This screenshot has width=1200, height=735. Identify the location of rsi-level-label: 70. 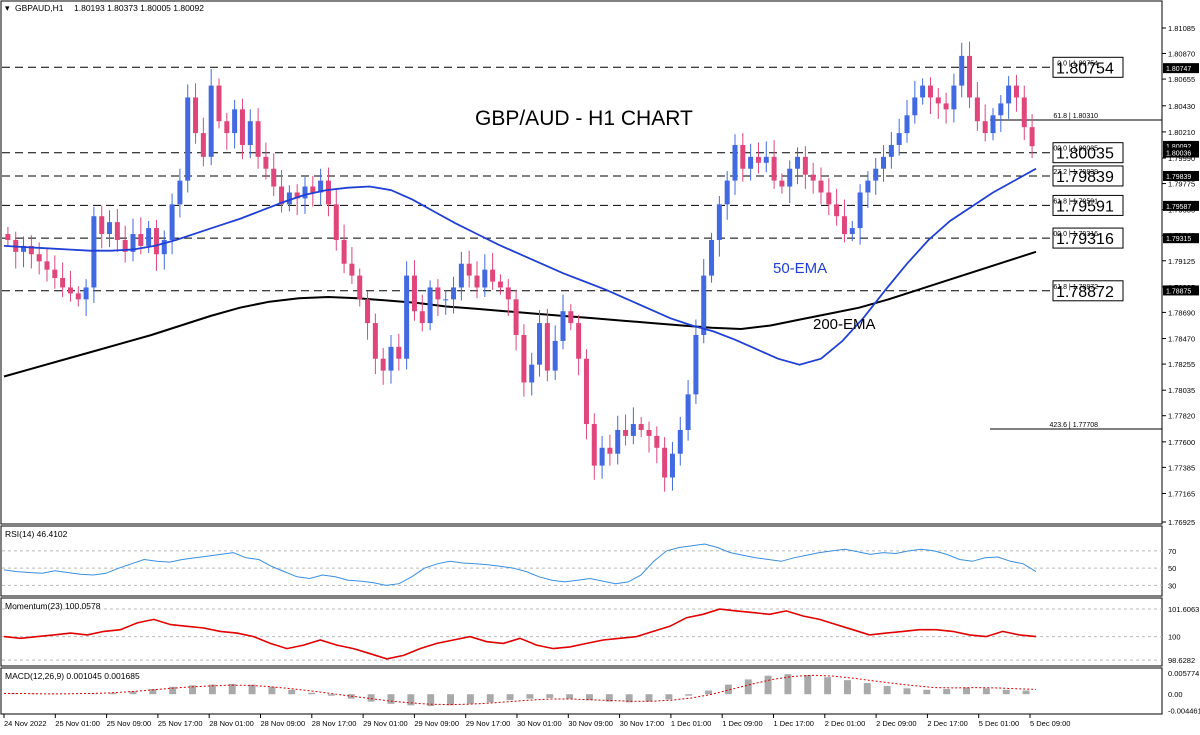
(1172, 551).